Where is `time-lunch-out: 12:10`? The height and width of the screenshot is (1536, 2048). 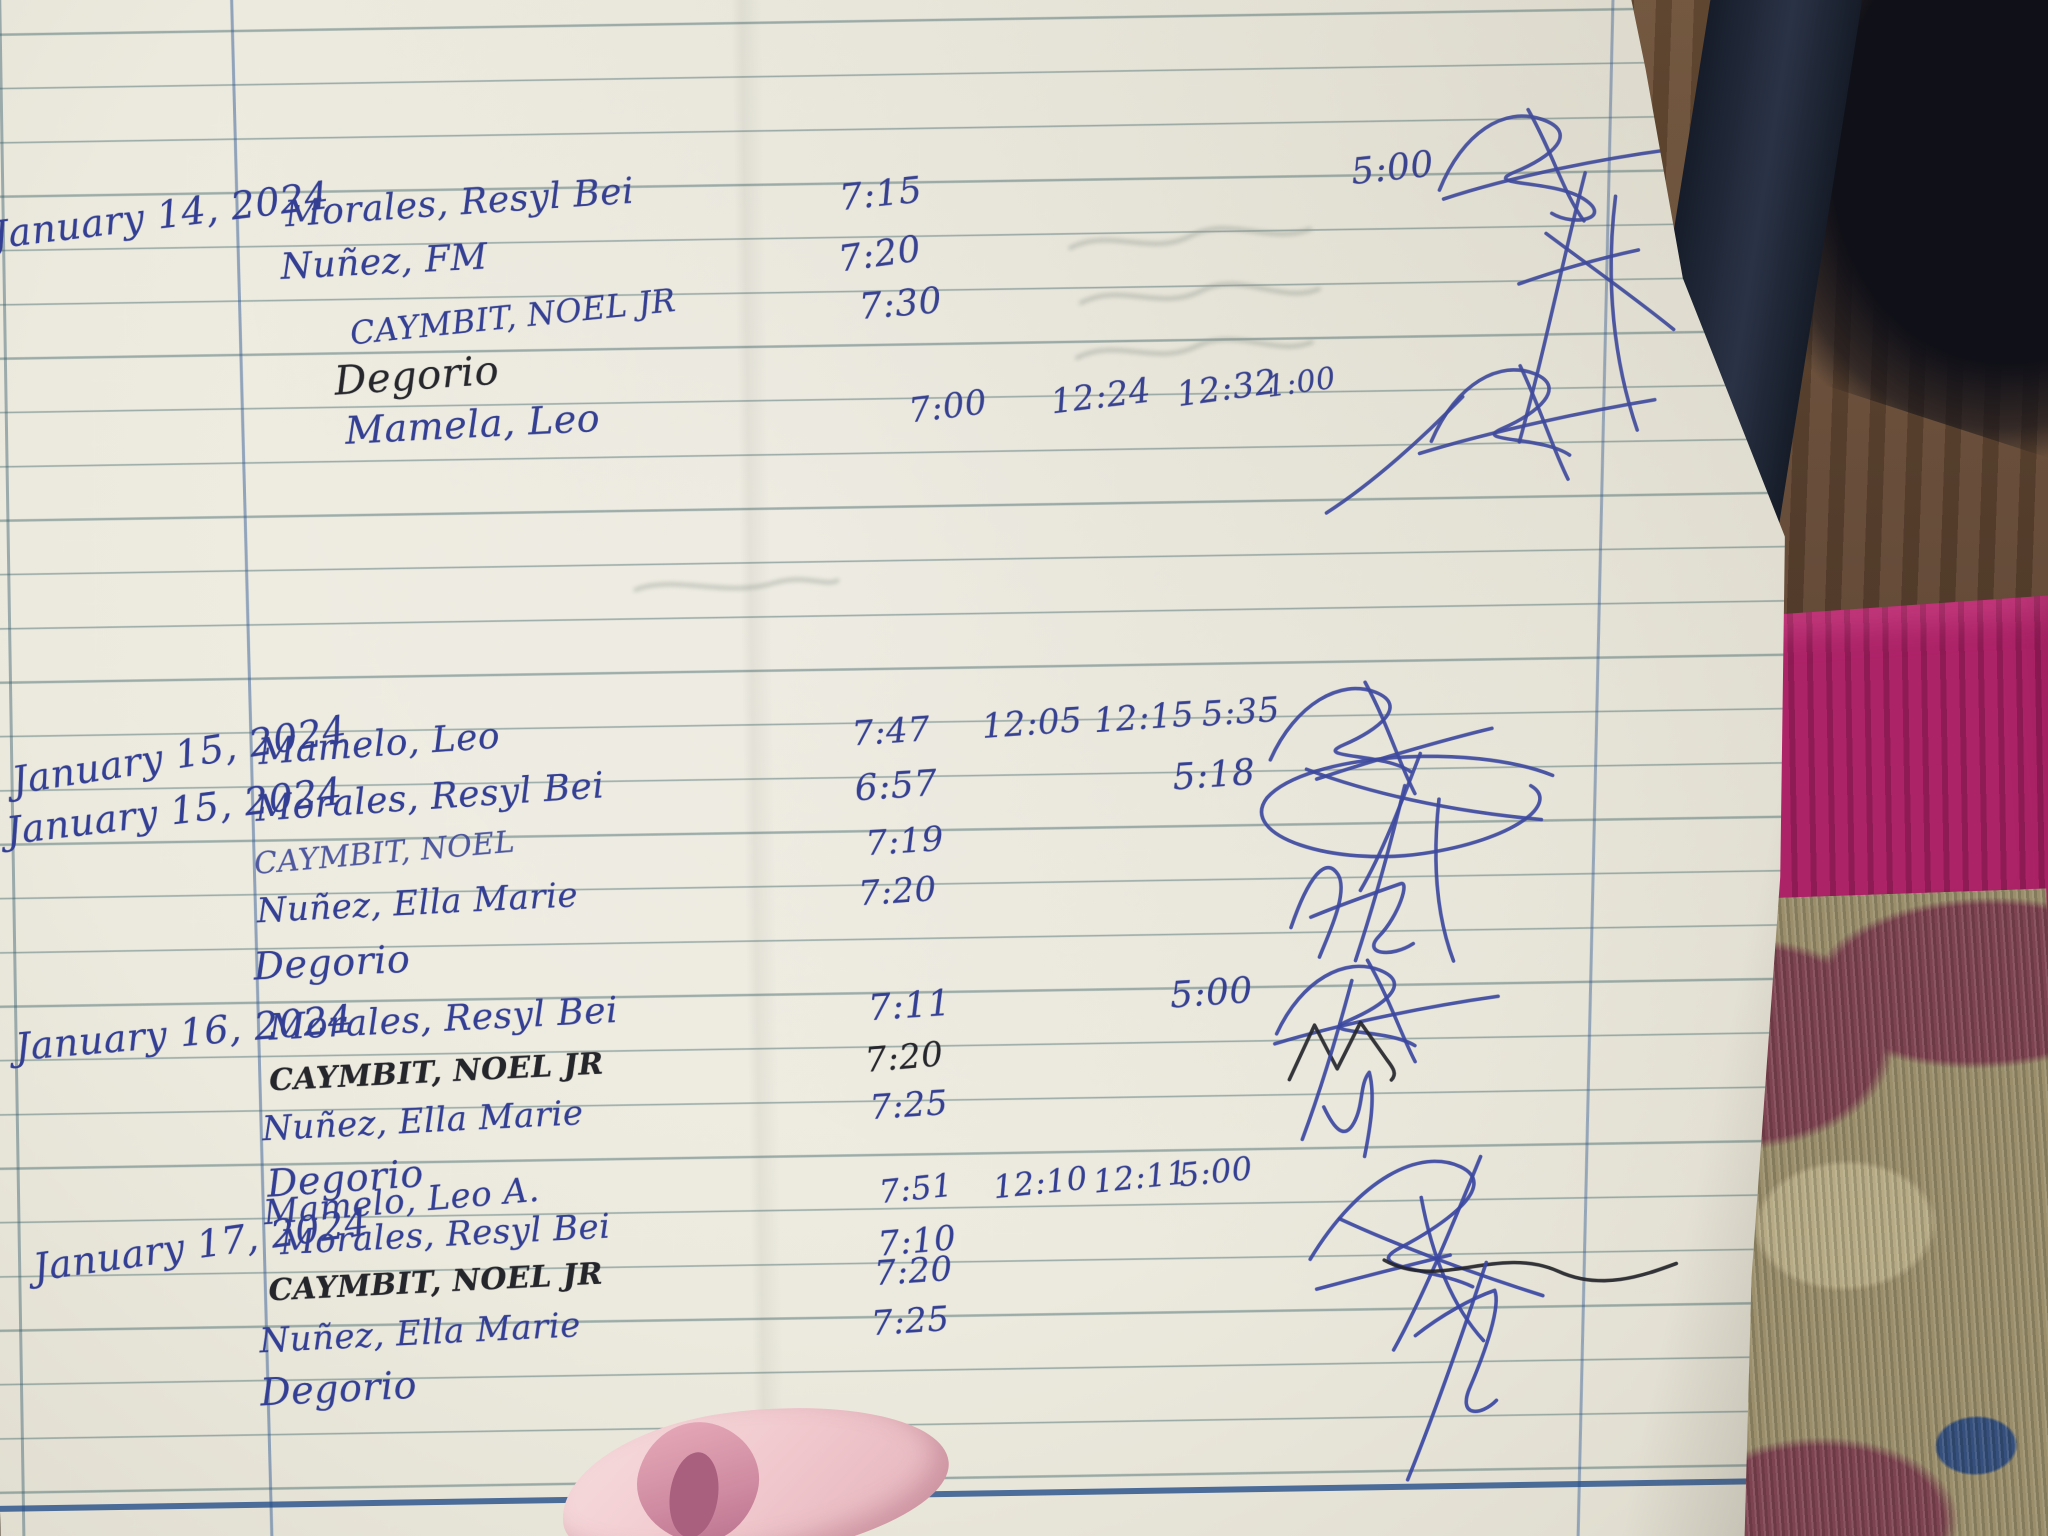 time-lunch-out: 12:10 is located at coordinates (1040, 1182).